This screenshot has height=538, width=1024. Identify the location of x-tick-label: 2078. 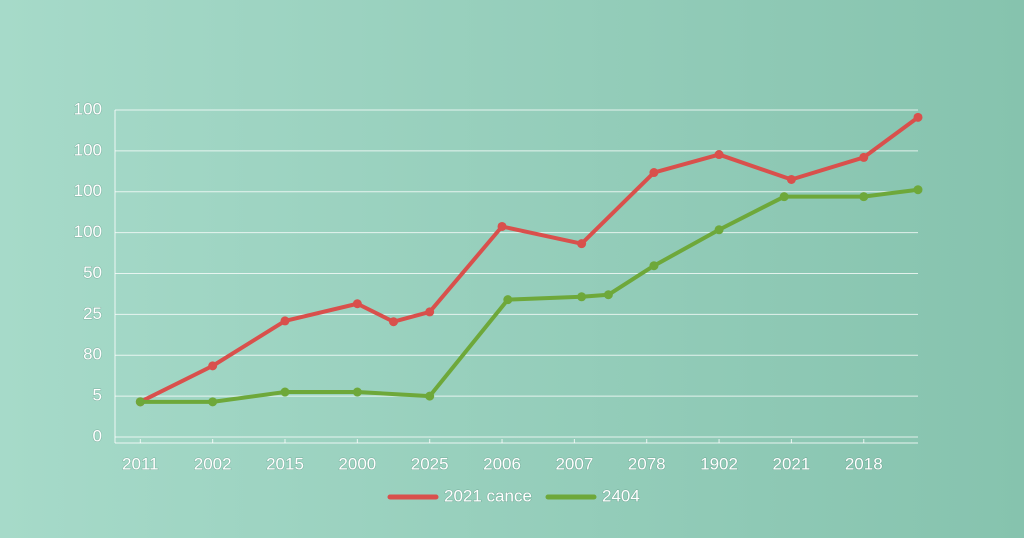
(647, 463).